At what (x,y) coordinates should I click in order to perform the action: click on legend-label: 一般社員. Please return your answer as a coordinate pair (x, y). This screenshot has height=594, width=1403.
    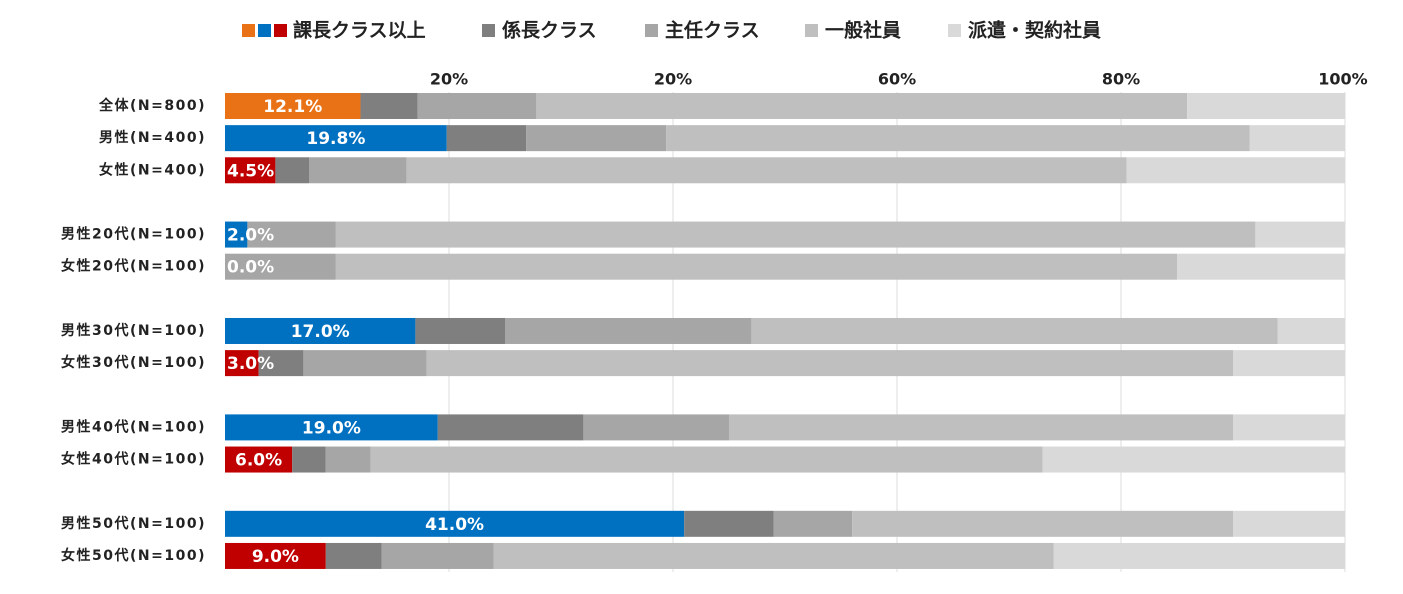
    Looking at the image, I should click on (863, 30).